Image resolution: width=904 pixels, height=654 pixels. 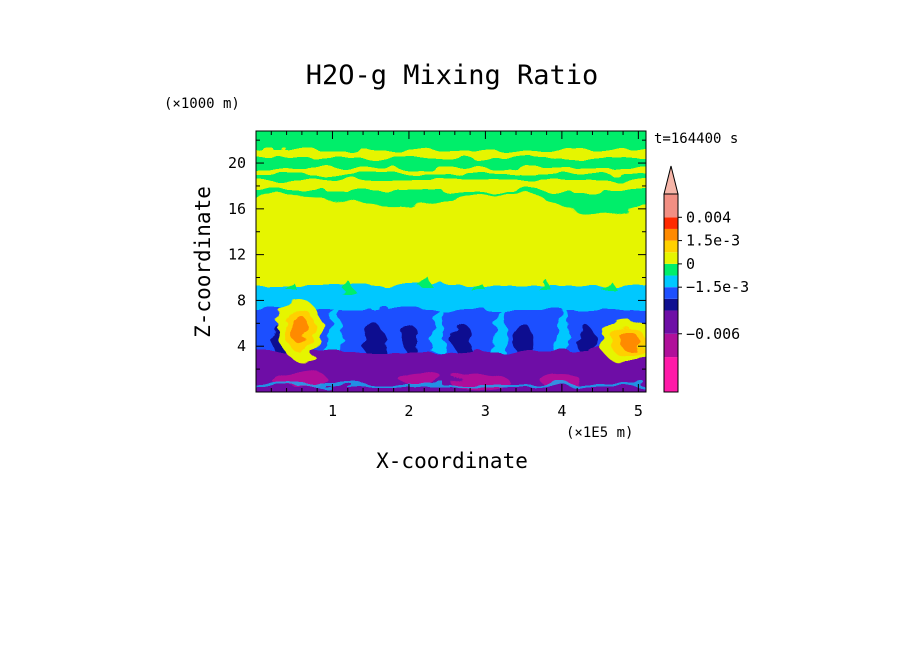 I want to click on y-tick-label: 20, so click(x=237, y=163).